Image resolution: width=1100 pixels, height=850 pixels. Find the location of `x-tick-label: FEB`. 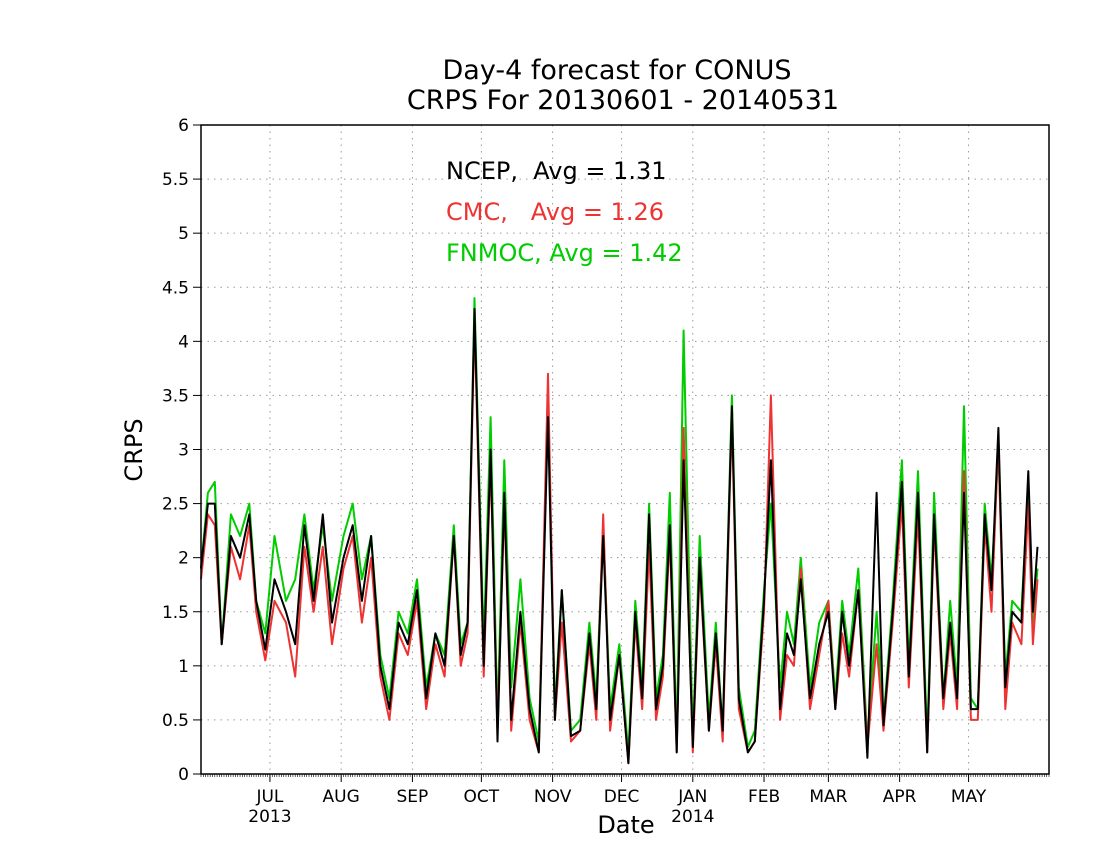

x-tick-label: FEB is located at coordinates (764, 797).